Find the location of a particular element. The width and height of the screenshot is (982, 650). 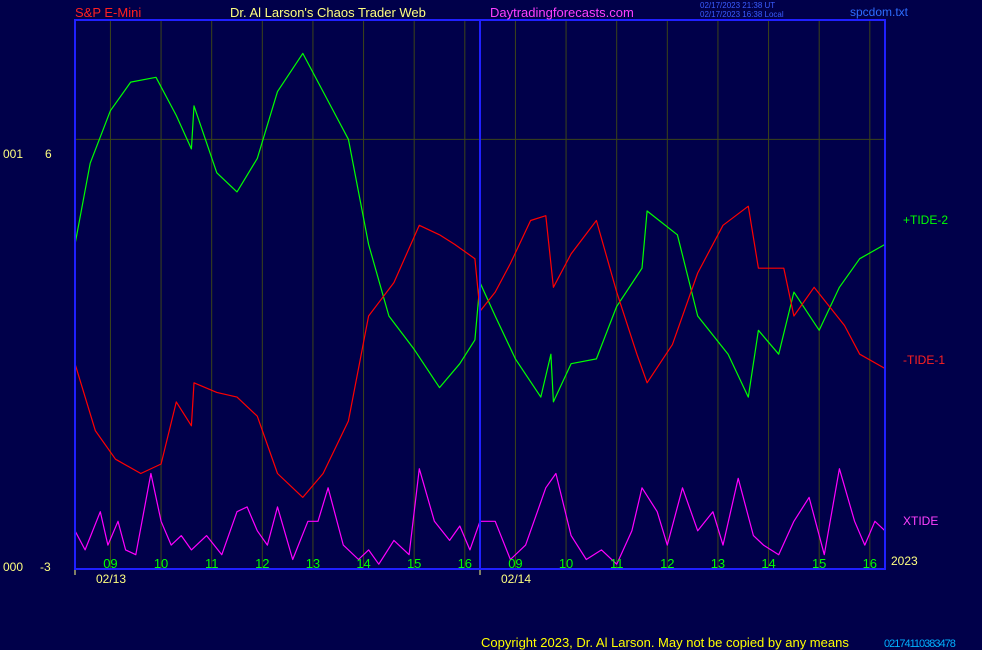

x-hour-tick-label-9: 10 is located at coordinates (566, 563).